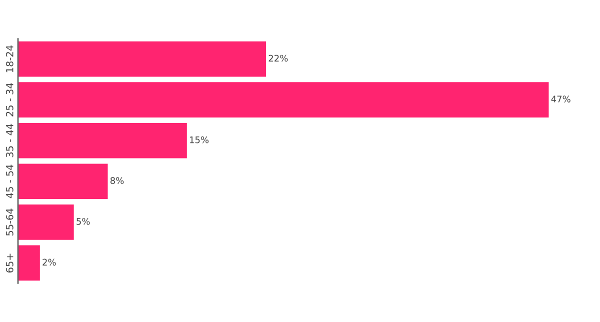  I want to click on data-label: 5%, so click(83, 221).